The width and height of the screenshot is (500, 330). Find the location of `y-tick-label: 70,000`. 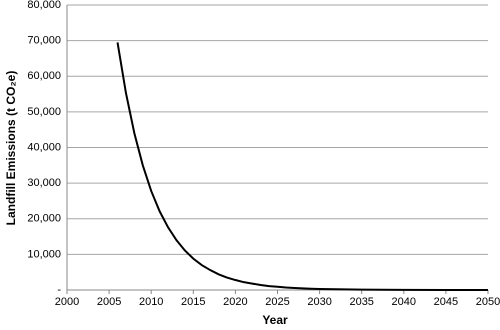

y-tick-label: 70,000 is located at coordinates (44, 41).